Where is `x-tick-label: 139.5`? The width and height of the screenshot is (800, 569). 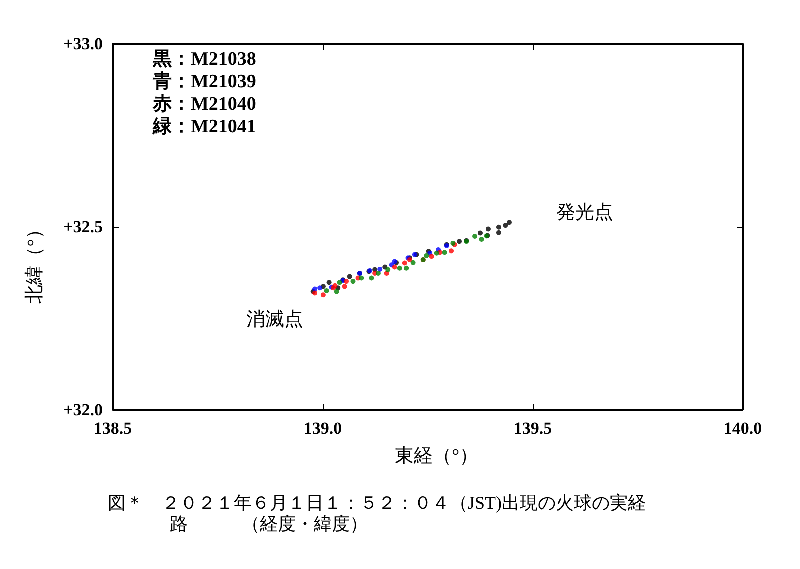 x-tick-label: 139.5 is located at coordinates (533, 428).